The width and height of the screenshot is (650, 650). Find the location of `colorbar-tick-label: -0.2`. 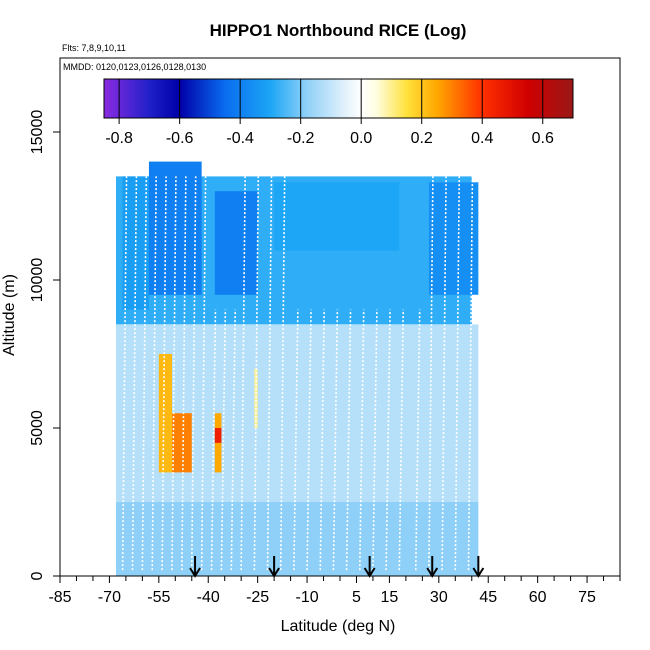

colorbar-tick-label: -0.2 is located at coordinates (301, 138).